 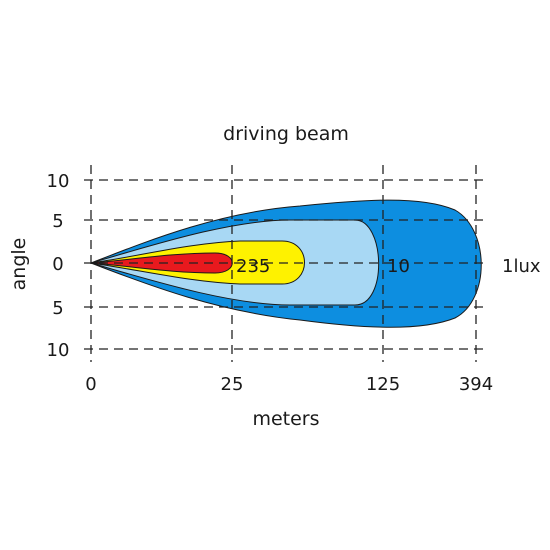 What do you see at coordinates (90, 384) in the screenshot?
I see `x-tick-label: 0` at bounding box center [90, 384].